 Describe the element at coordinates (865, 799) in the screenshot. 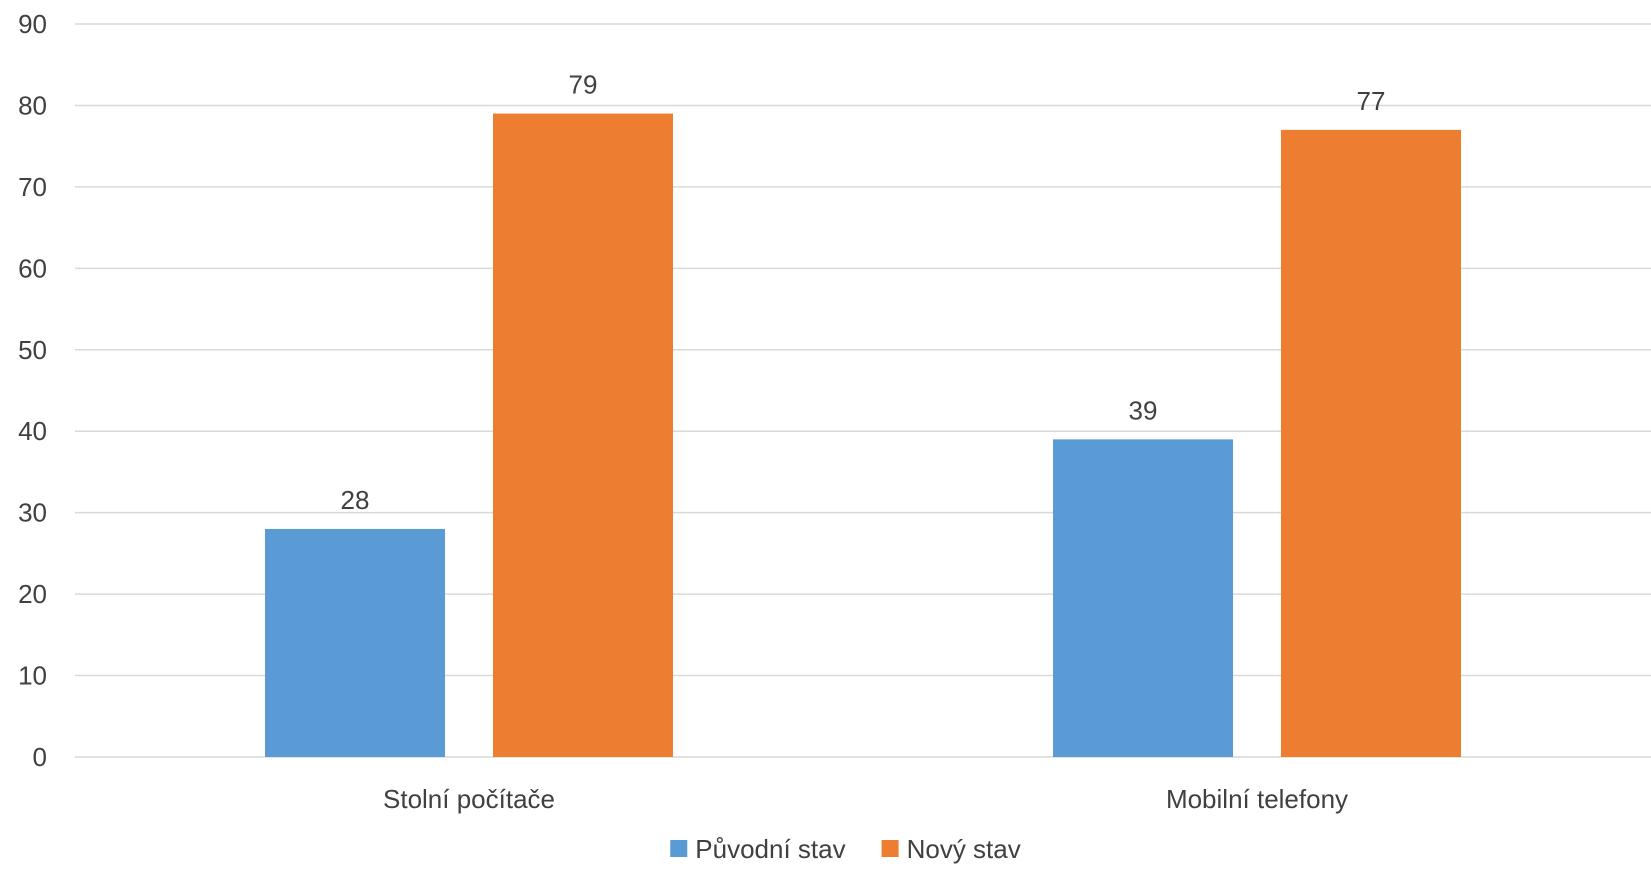

I see `x-axis-category-labels: Stolní počítače Mobilní telefony` at that location.